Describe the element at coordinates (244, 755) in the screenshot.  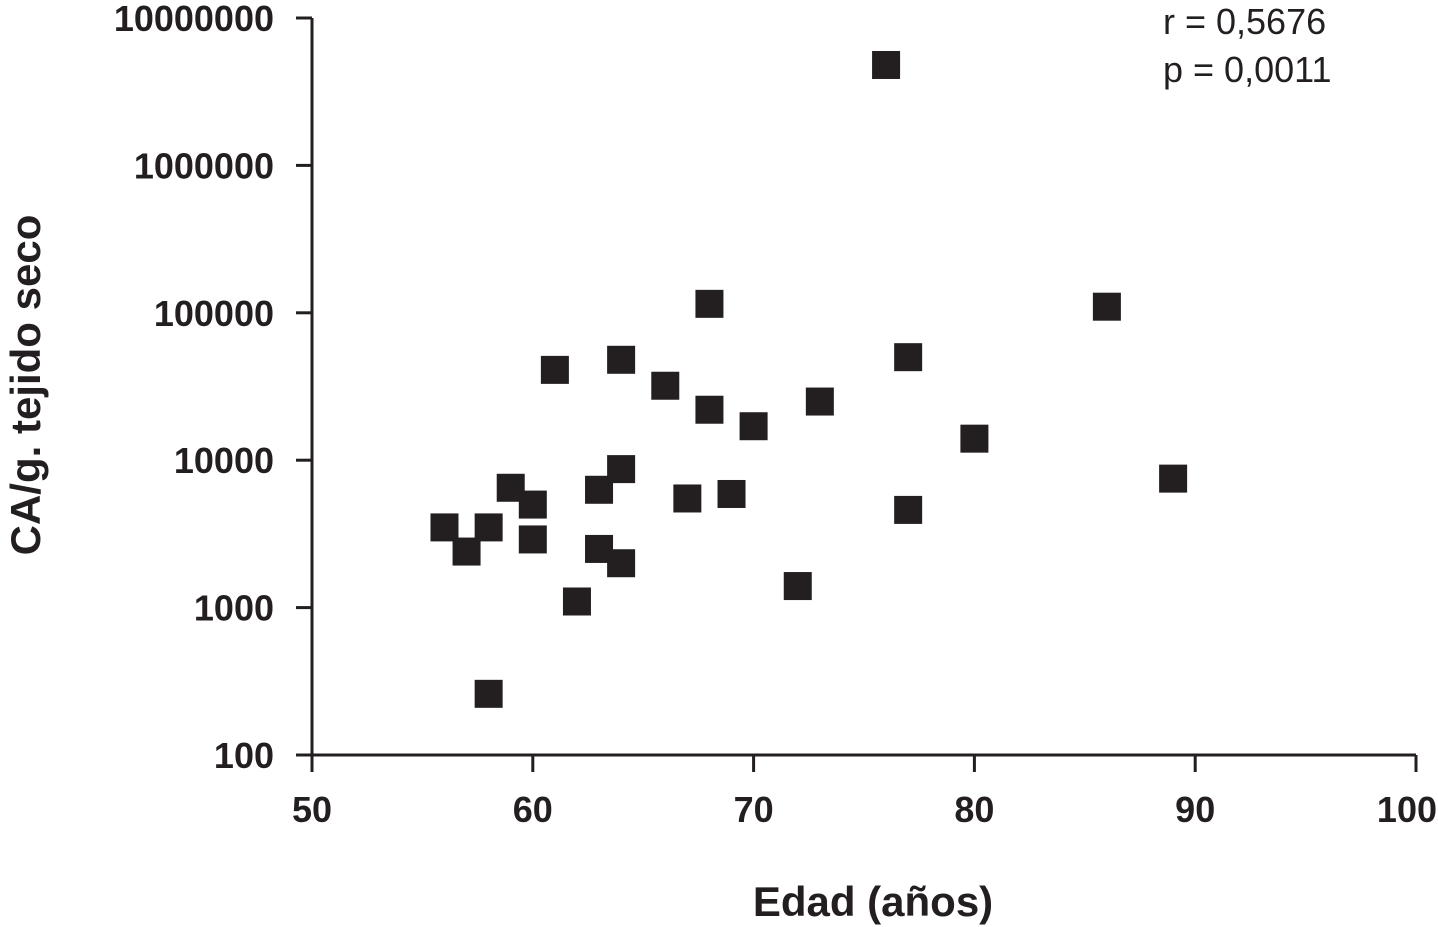
I see `y-tick-label: 100` at that location.